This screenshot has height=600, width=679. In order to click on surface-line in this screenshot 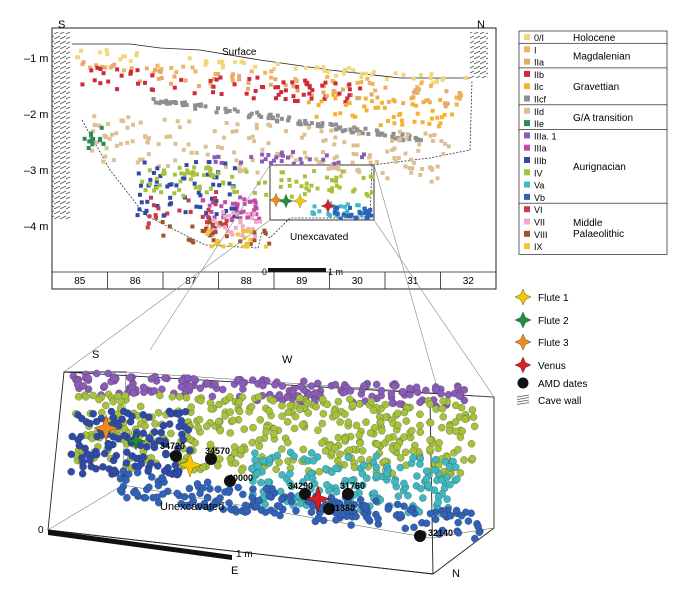, I will do `click(271, 61)`.